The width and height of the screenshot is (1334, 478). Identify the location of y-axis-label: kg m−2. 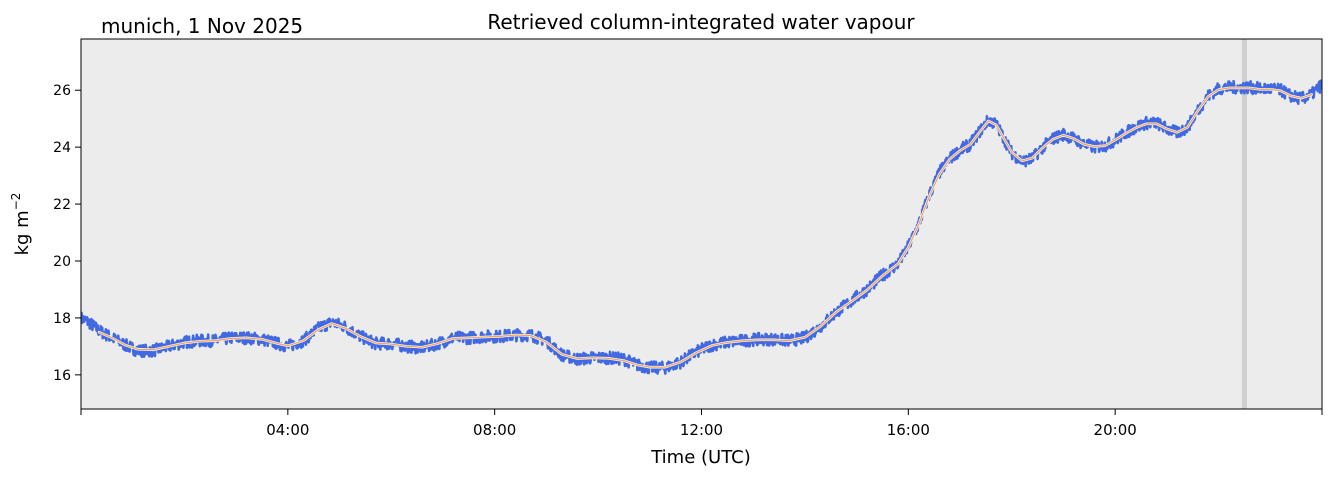
(21, 224).